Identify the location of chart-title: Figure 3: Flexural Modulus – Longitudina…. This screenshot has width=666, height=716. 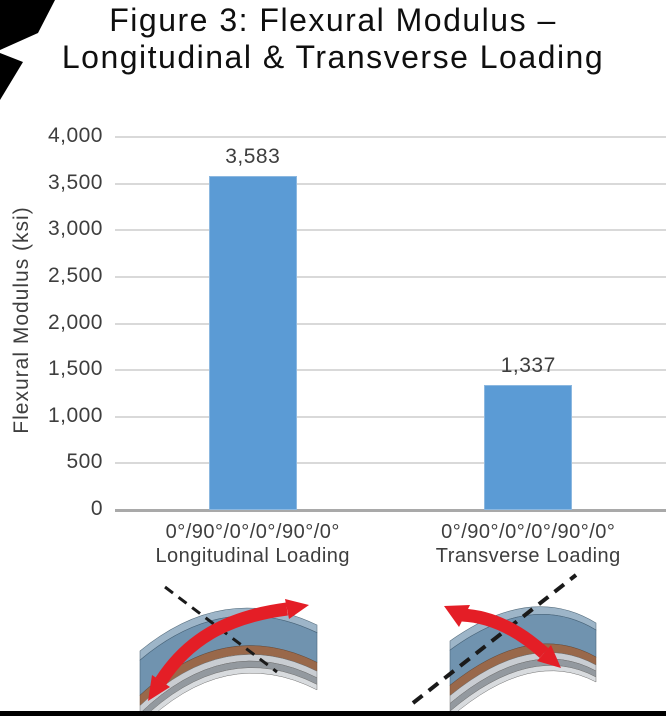
(333, 39).